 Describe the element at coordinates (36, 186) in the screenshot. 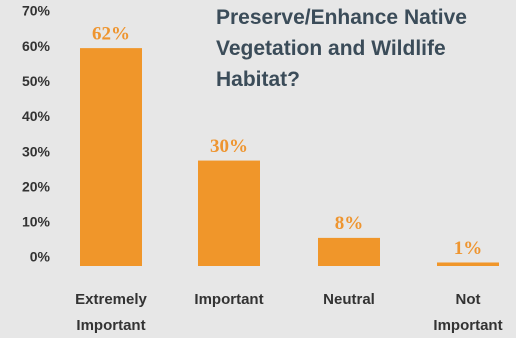

I see `y-tick-label: 20%` at that location.